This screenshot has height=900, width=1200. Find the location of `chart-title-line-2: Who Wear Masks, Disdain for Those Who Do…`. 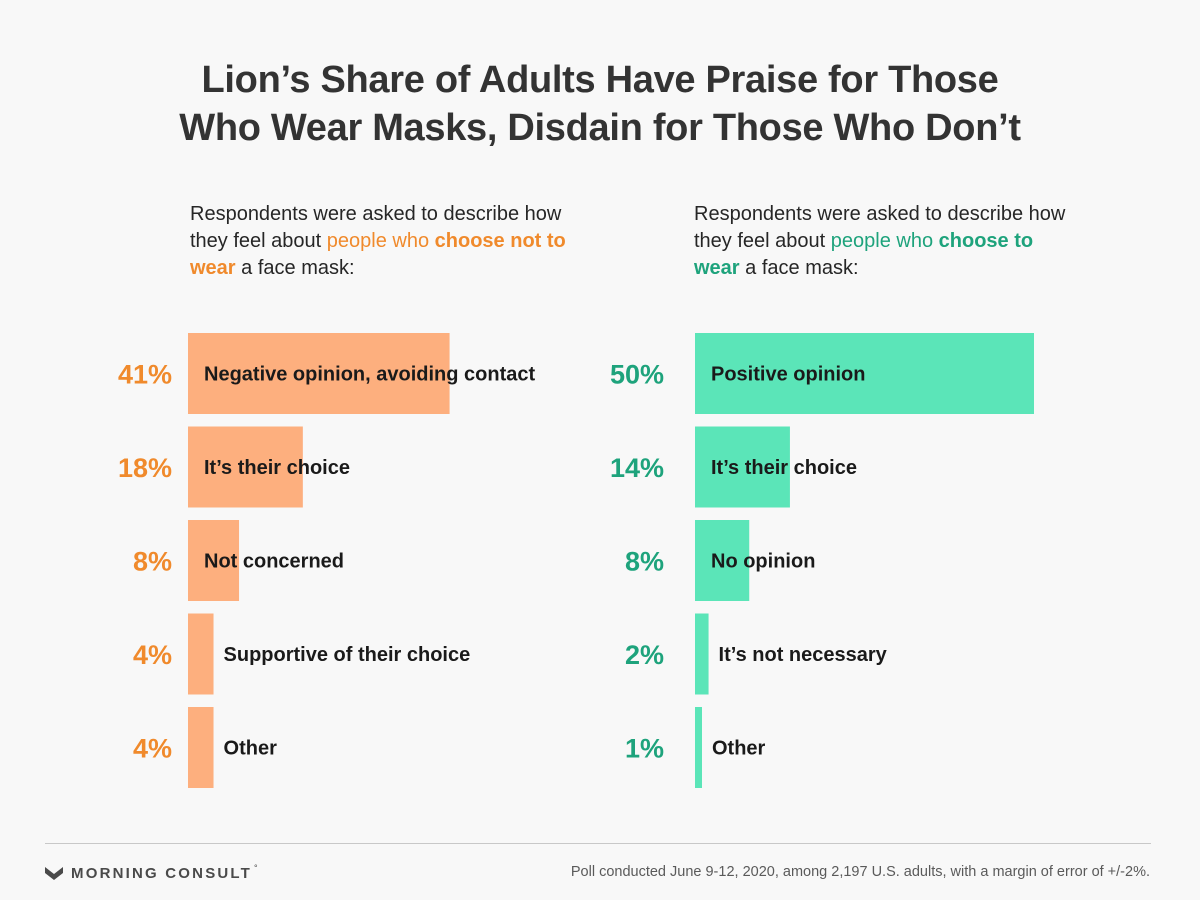

chart-title-line-2: Who Wear Masks, Disdain for Those Who Do… is located at coordinates (600, 128).